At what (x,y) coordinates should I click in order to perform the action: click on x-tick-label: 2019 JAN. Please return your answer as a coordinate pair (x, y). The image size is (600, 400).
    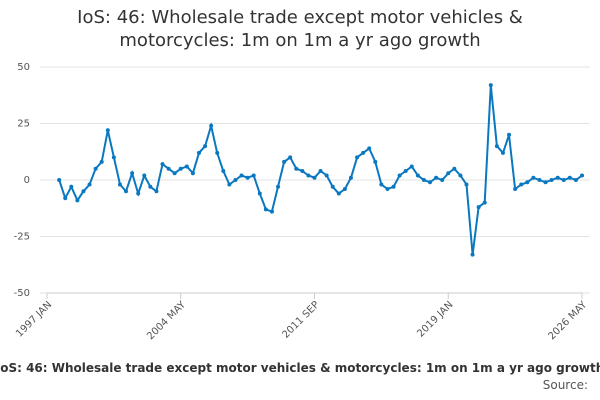
    Looking at the image, I should click on (435, 319).